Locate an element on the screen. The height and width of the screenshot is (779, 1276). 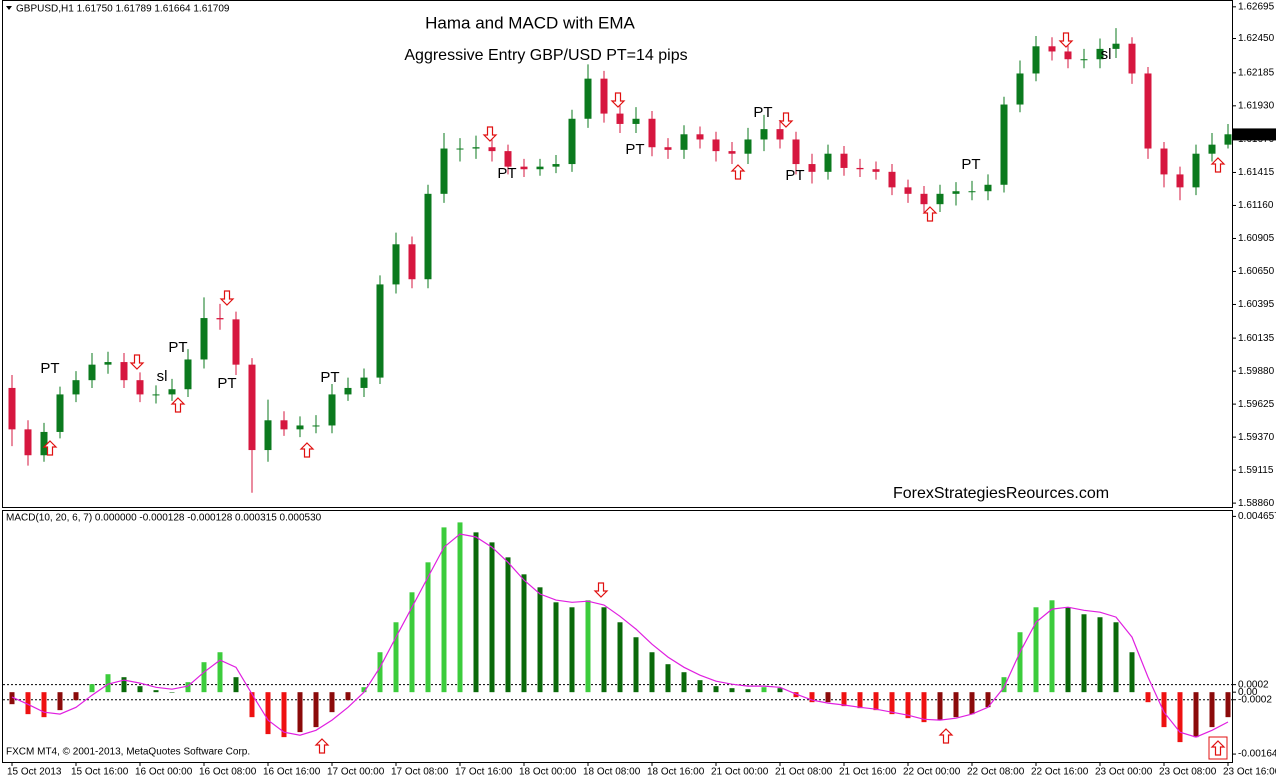
x-tick-label: 16 Oct 16:00 is located at coordinates (292, 772).